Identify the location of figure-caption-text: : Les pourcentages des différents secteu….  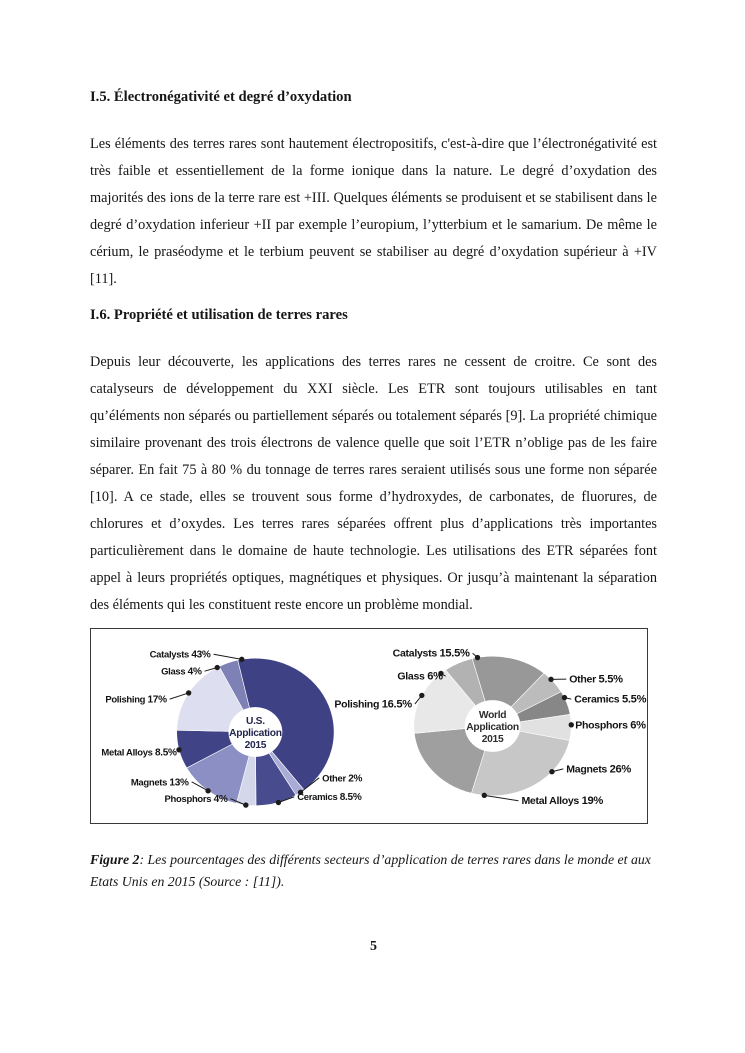
(370, 870).